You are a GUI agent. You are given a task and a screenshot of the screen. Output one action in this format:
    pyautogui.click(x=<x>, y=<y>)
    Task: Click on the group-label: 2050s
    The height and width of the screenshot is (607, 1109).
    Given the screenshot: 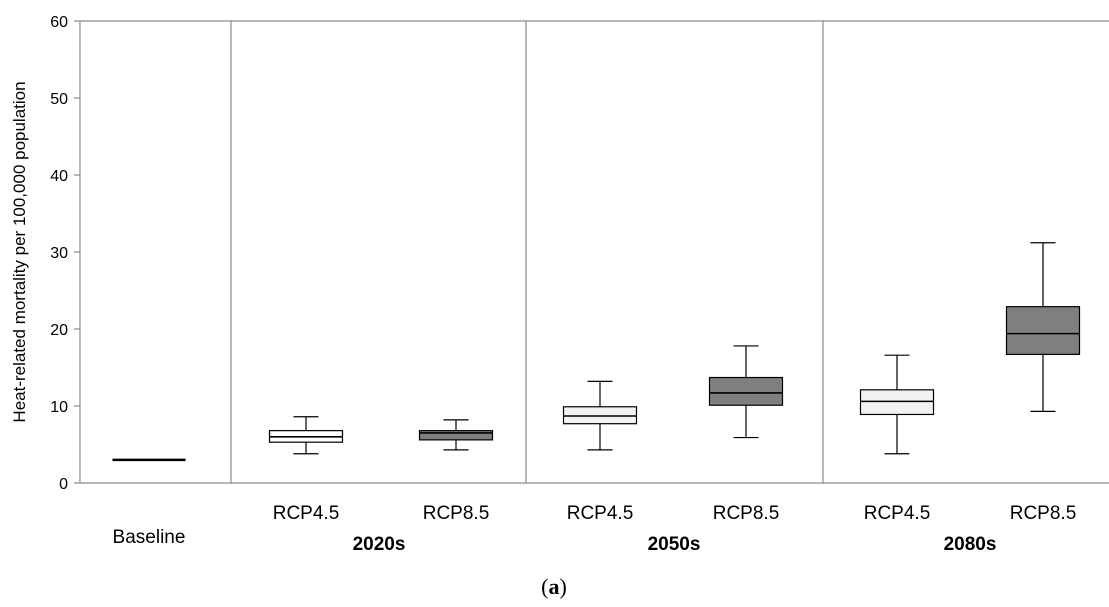 What is the action you would take?
    pyautogui.click(x=674, y=544)
    